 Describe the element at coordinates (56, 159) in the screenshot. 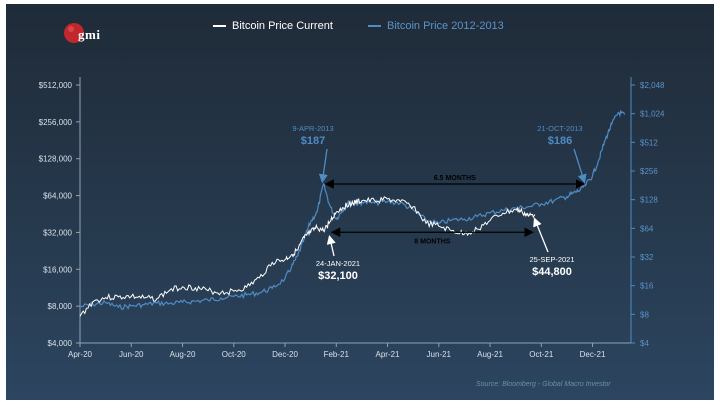

I see `left-tick-label: $128,000` at that location.